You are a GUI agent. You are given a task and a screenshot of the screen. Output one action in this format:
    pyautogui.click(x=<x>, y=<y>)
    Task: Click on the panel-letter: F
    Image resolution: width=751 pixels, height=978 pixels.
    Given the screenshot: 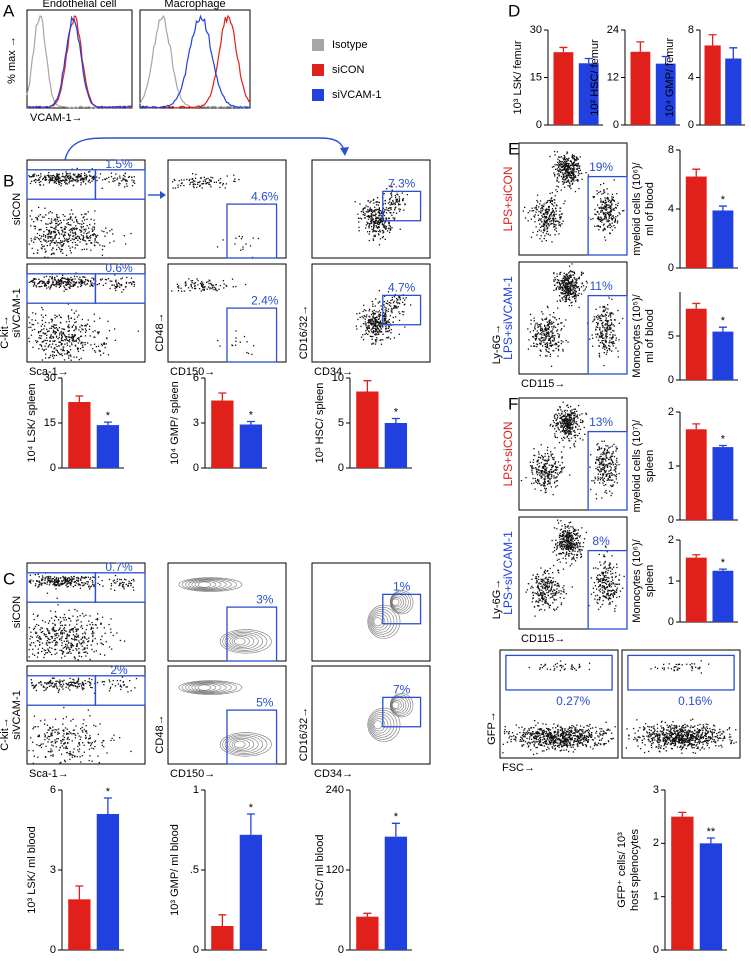 What is the action you would take?
    pyautogui.click(x=513, y=403)
    